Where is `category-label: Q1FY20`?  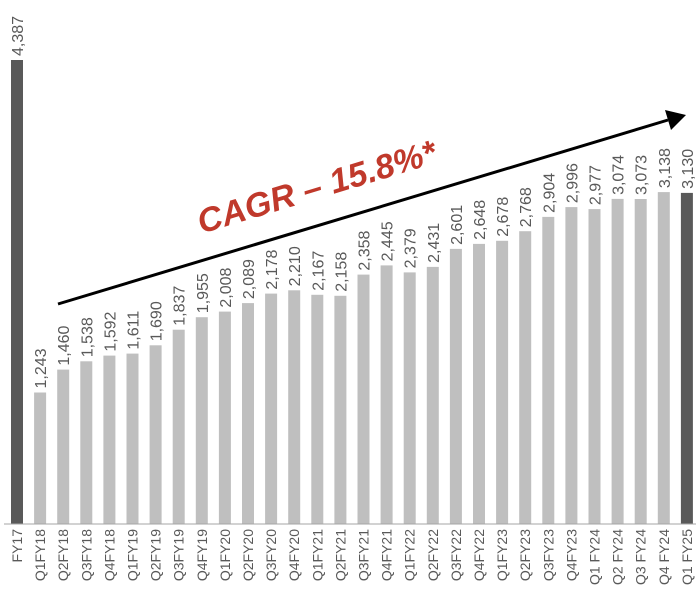 category-label: Q1FY20 is located at coordinates (225, 555).